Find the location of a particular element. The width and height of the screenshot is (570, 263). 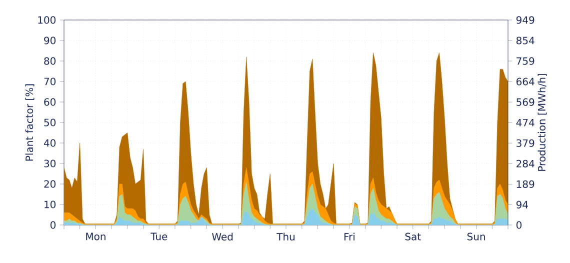

y2-tick-label: 569 is located at coordinates (525, 102).